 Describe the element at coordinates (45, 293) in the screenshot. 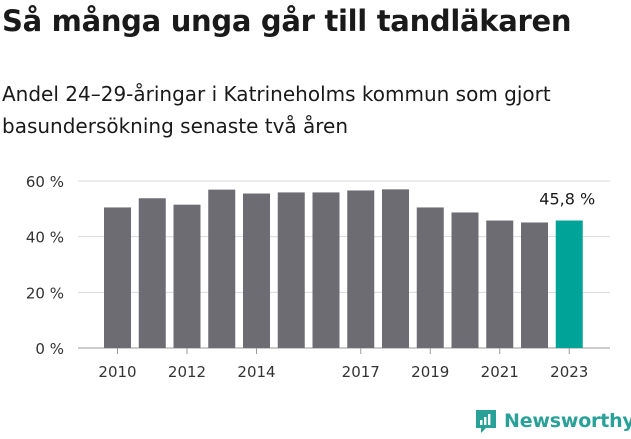

I see `y-tick-label: 20 %` at that location.